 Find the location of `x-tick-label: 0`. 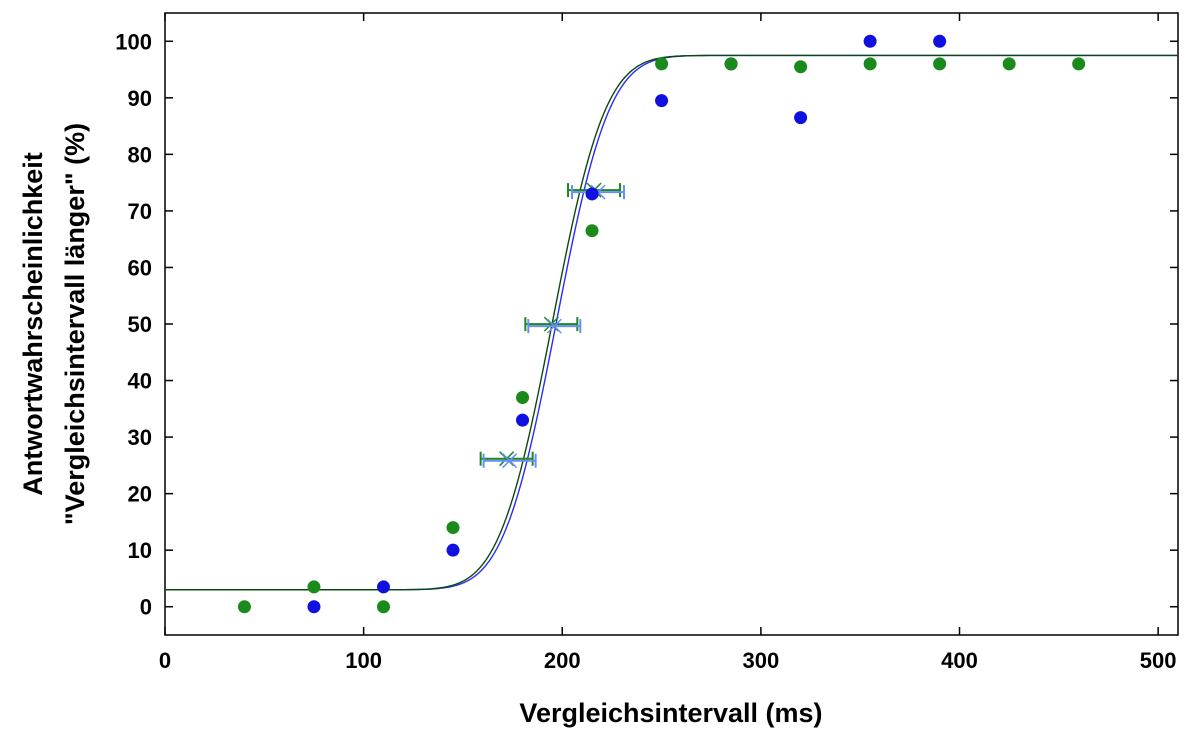

x-tick-label: 0 is located at coordinates (165, 660).